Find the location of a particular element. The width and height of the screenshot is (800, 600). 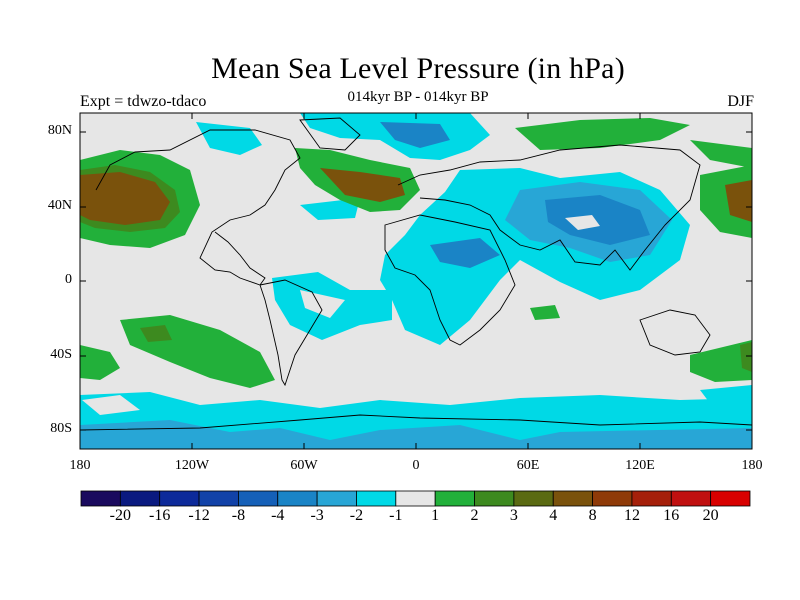

colorbar-tick-label: 20 is located at coordinates (710, 515).